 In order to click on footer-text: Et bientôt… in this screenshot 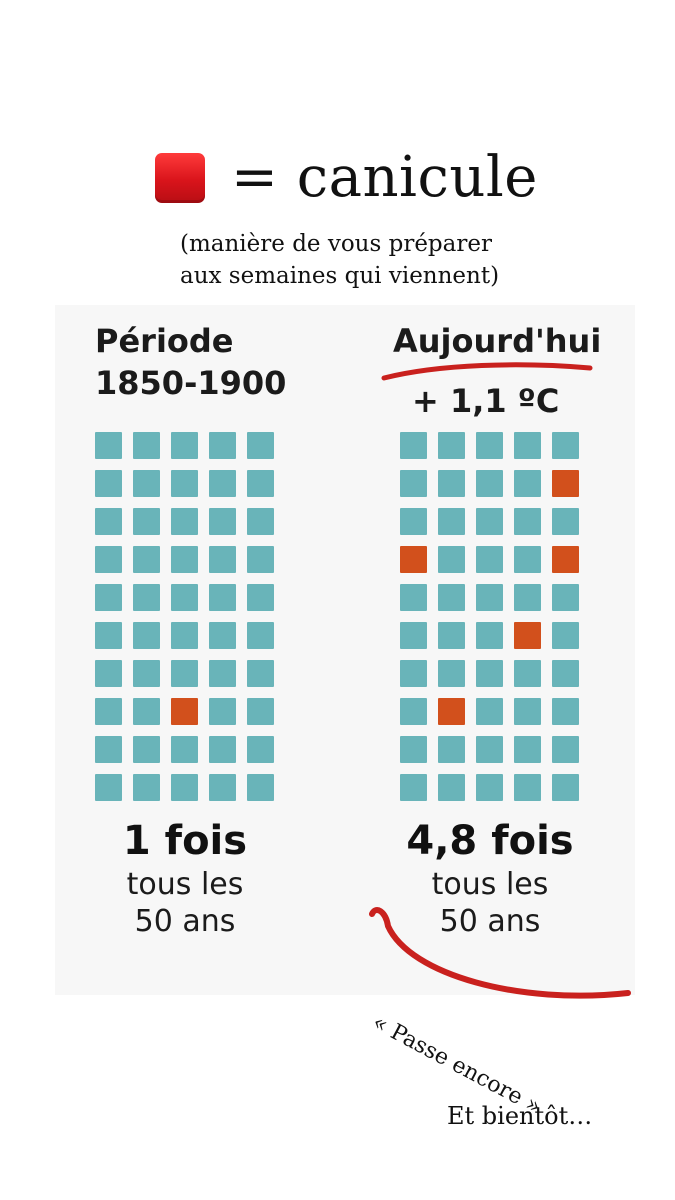, I will do `click(520, 1116)`.